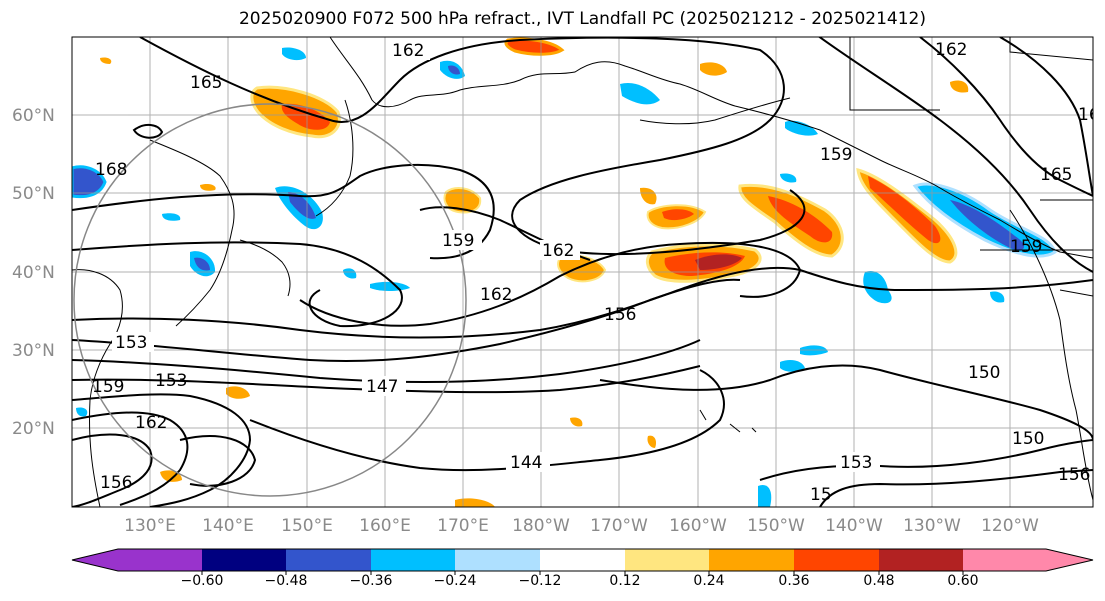 The width and height of the screenshot is (1105, 601). I want to click on lon-label: 140°E, so click(228, 526).